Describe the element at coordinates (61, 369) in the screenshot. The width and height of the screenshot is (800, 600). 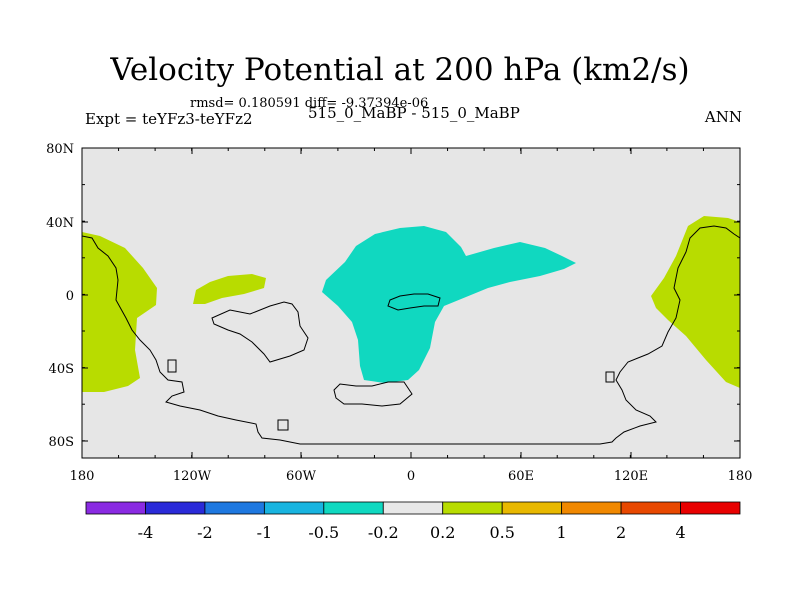
I see `lat-tick-label: 40S` at that location.